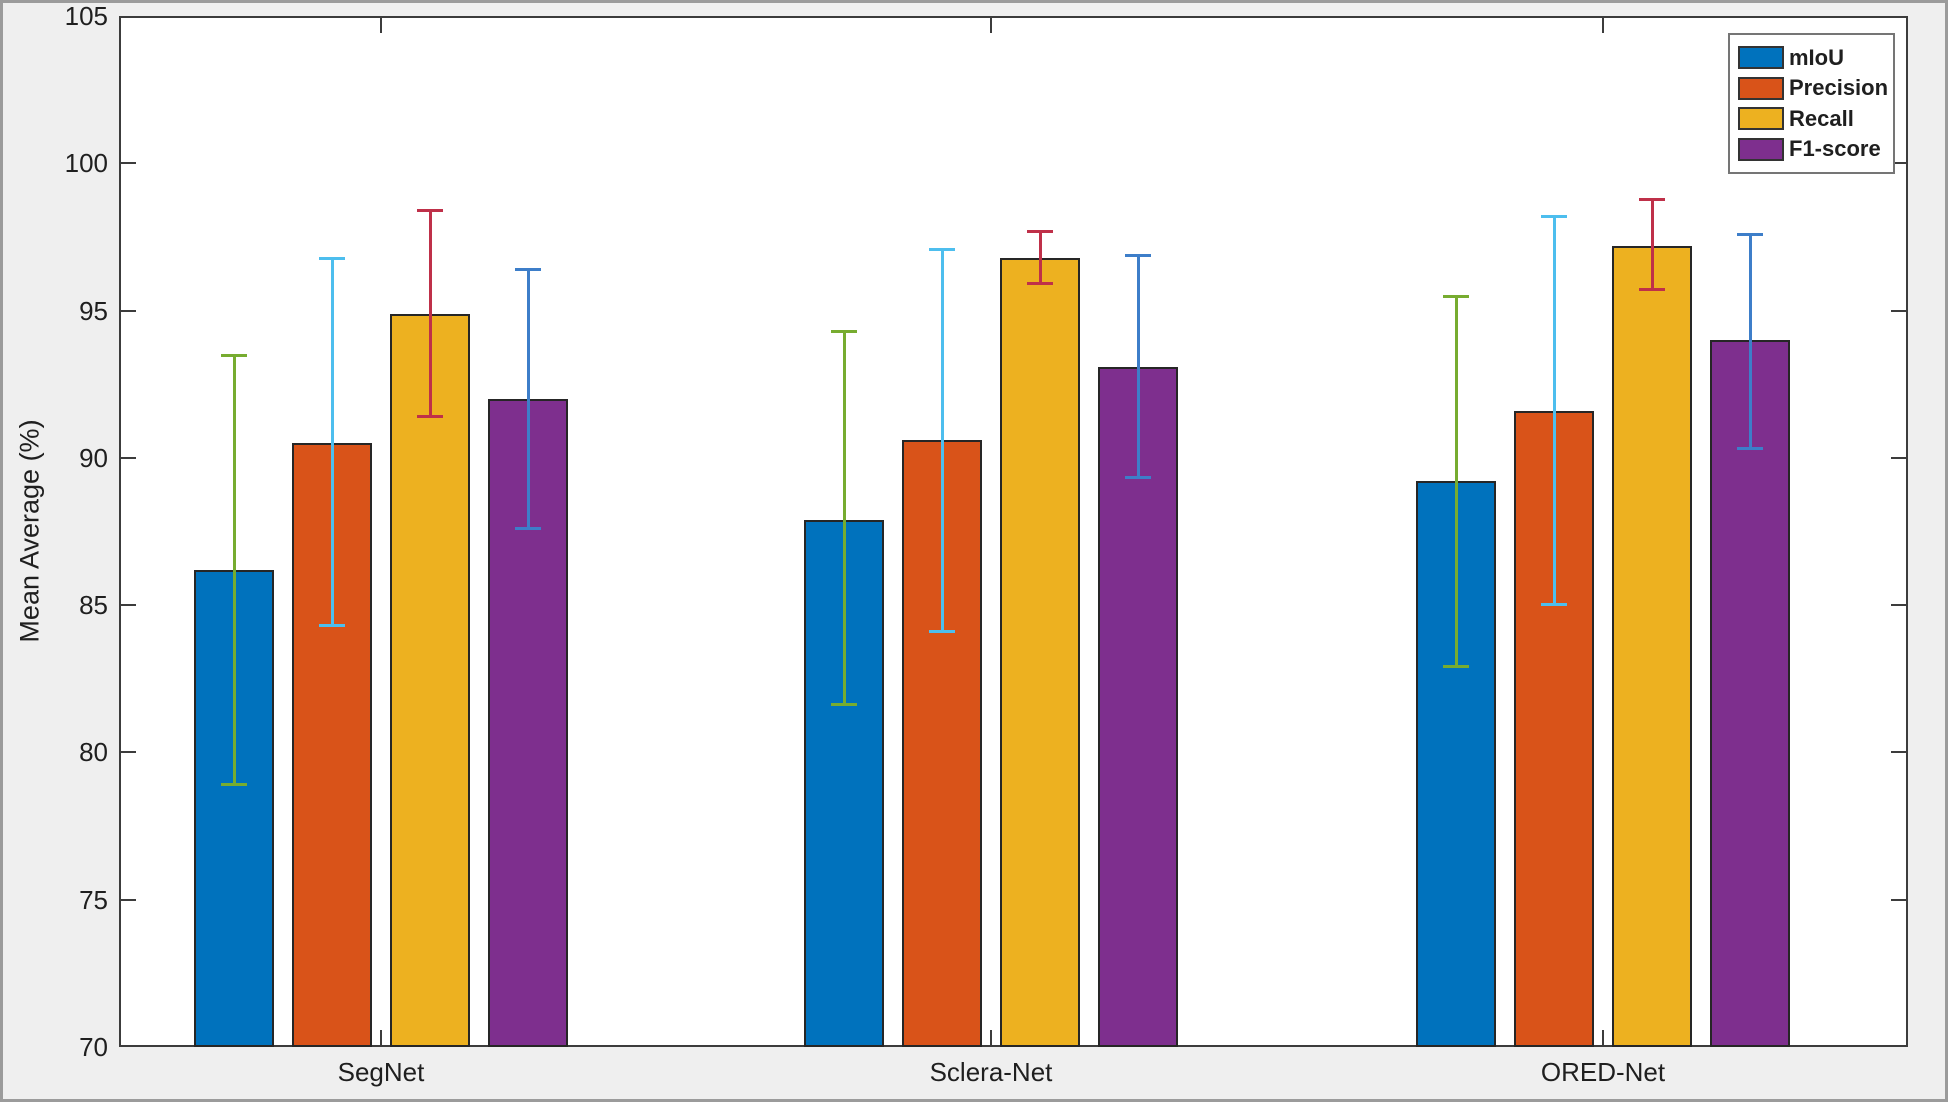  Describe the element at coordinates (1835, 149) in the screenshot. I see `legend-label-F1-score: F1-score` at that location.